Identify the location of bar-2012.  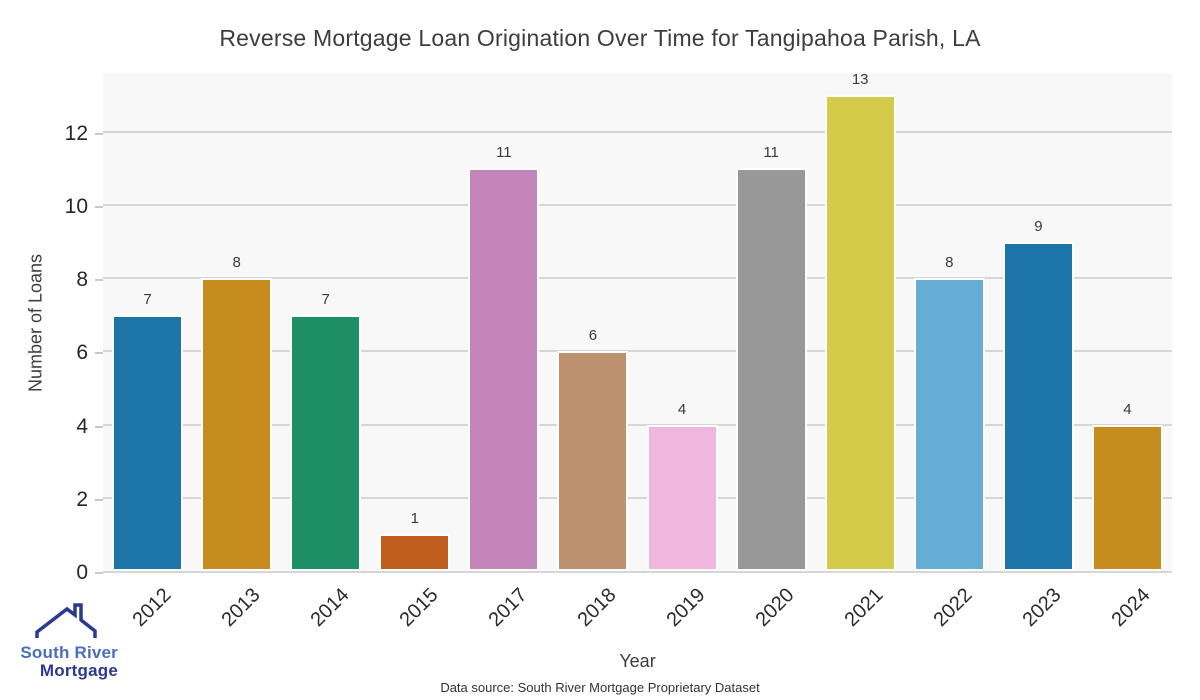
(148, 442).